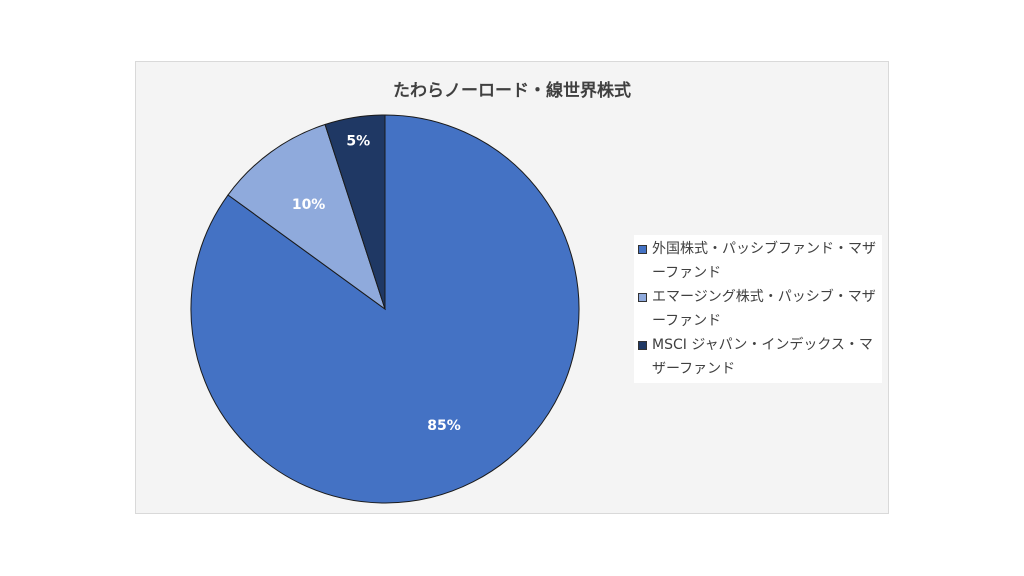 The width and height of the screenshot is (1024, 576). I want to click on data-label: 85%, so click(444, 426).